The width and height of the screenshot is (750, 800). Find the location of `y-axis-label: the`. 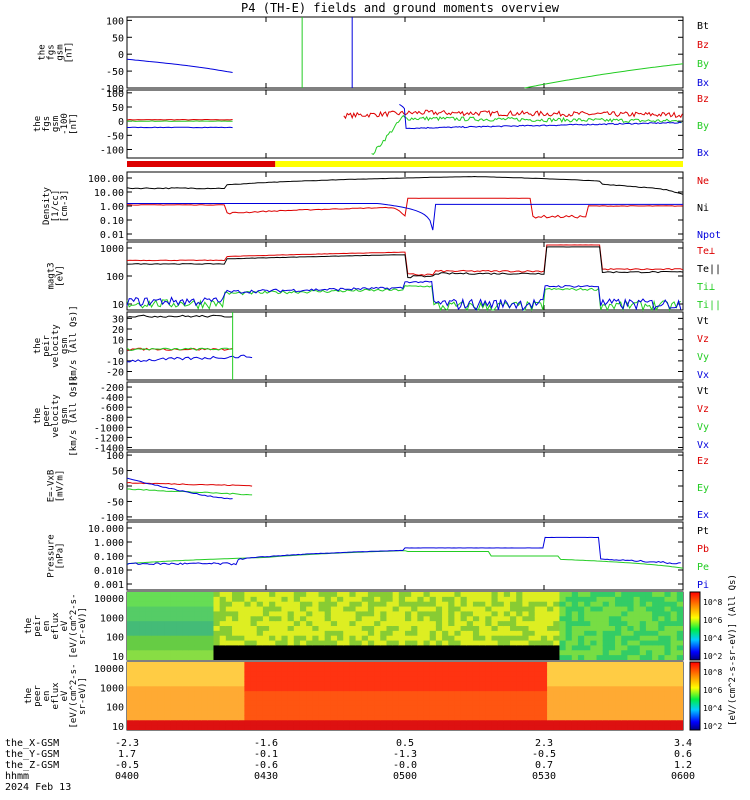

y-axis-label: the is located at coordinates (38, 124).